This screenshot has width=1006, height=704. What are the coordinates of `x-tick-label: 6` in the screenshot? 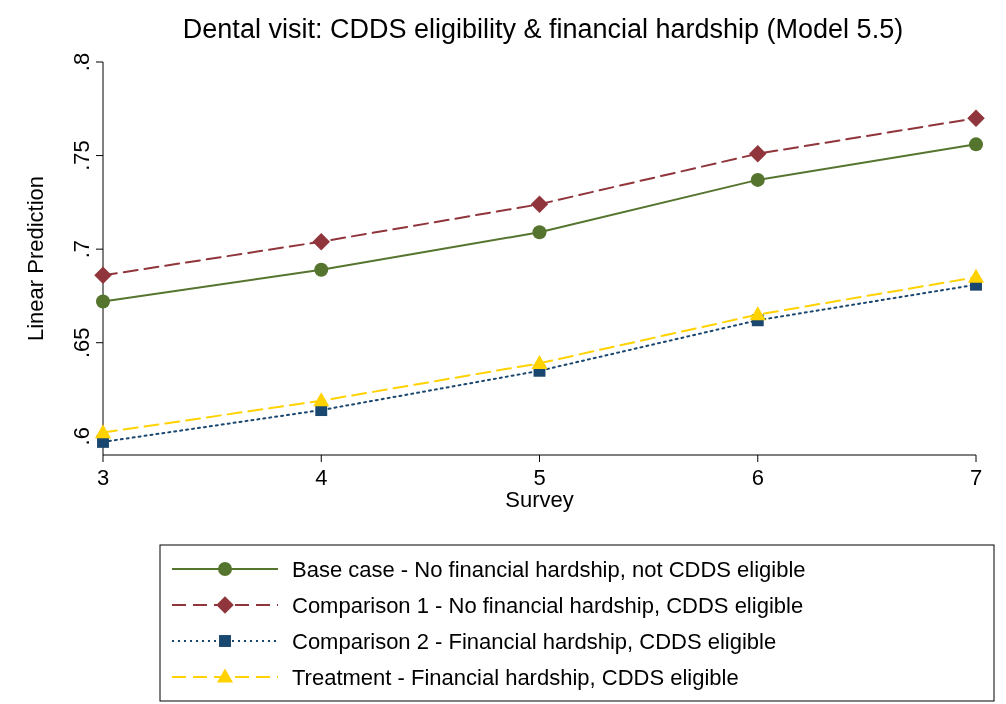 It's located at (757, 477).